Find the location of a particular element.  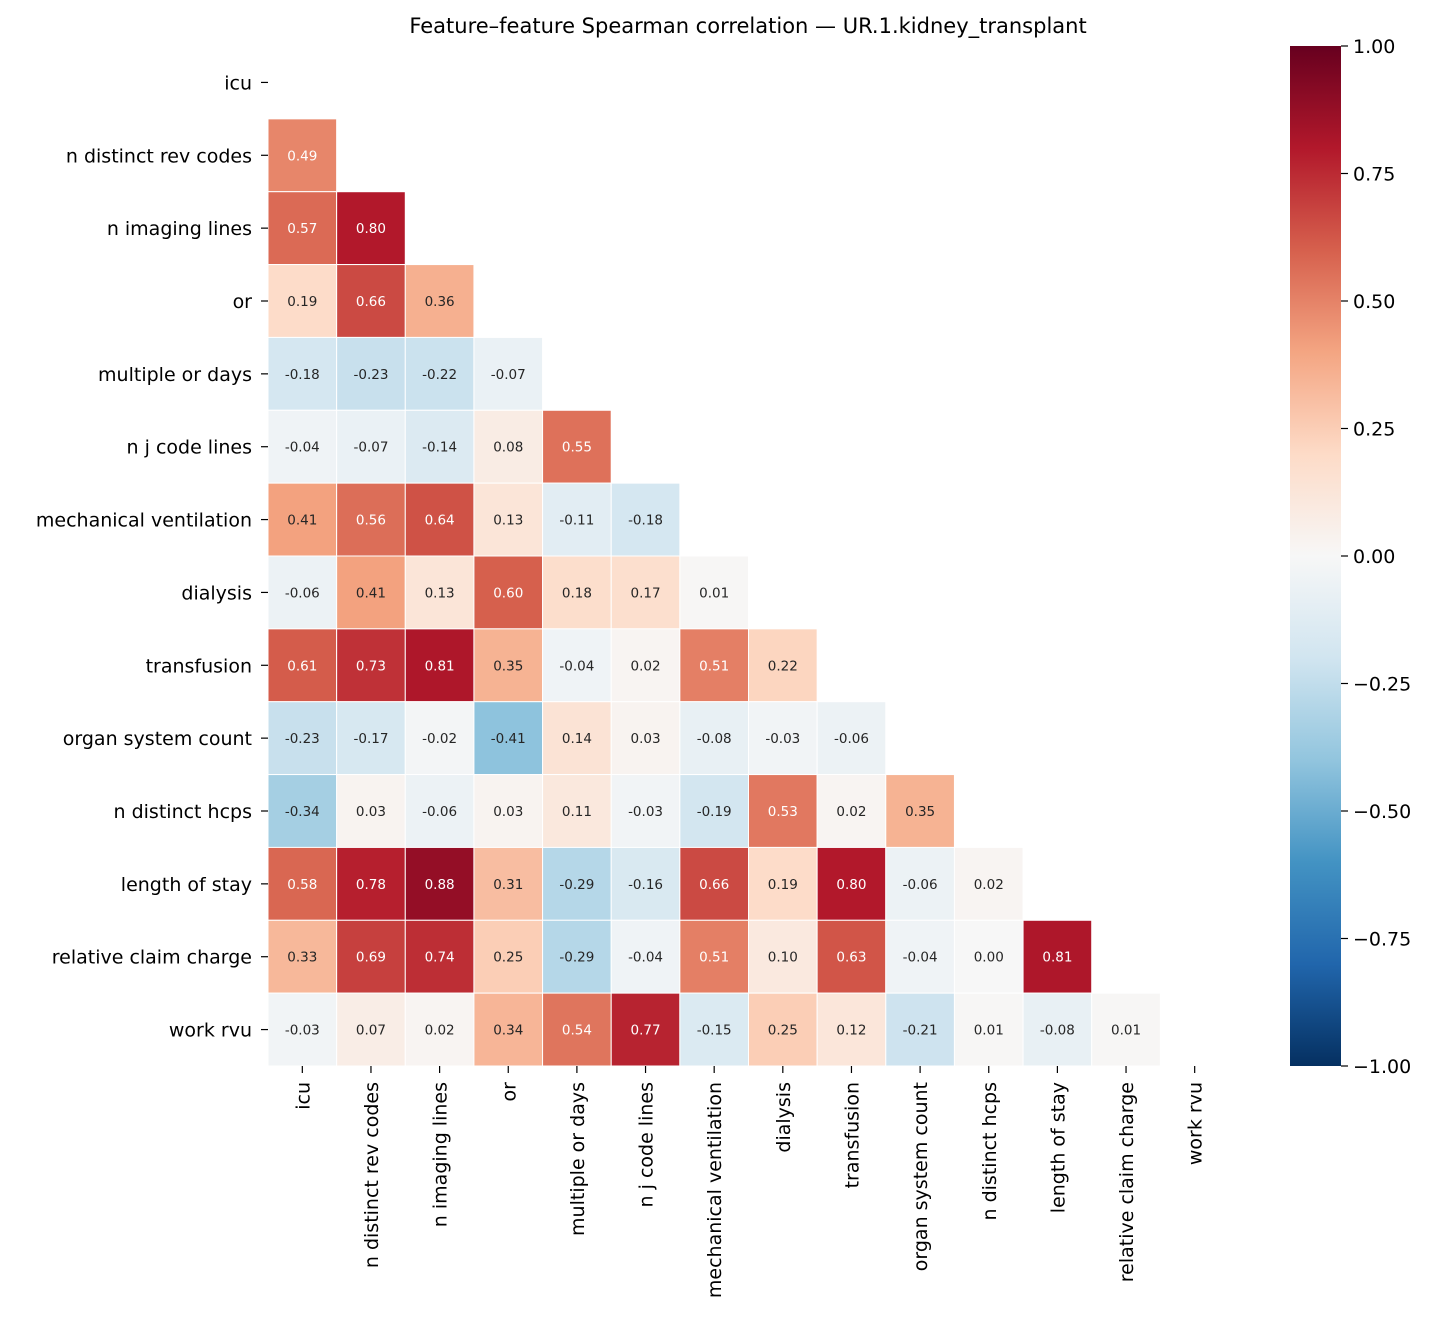

col-label: n imaging lines is located at coordinates (441, 1154).